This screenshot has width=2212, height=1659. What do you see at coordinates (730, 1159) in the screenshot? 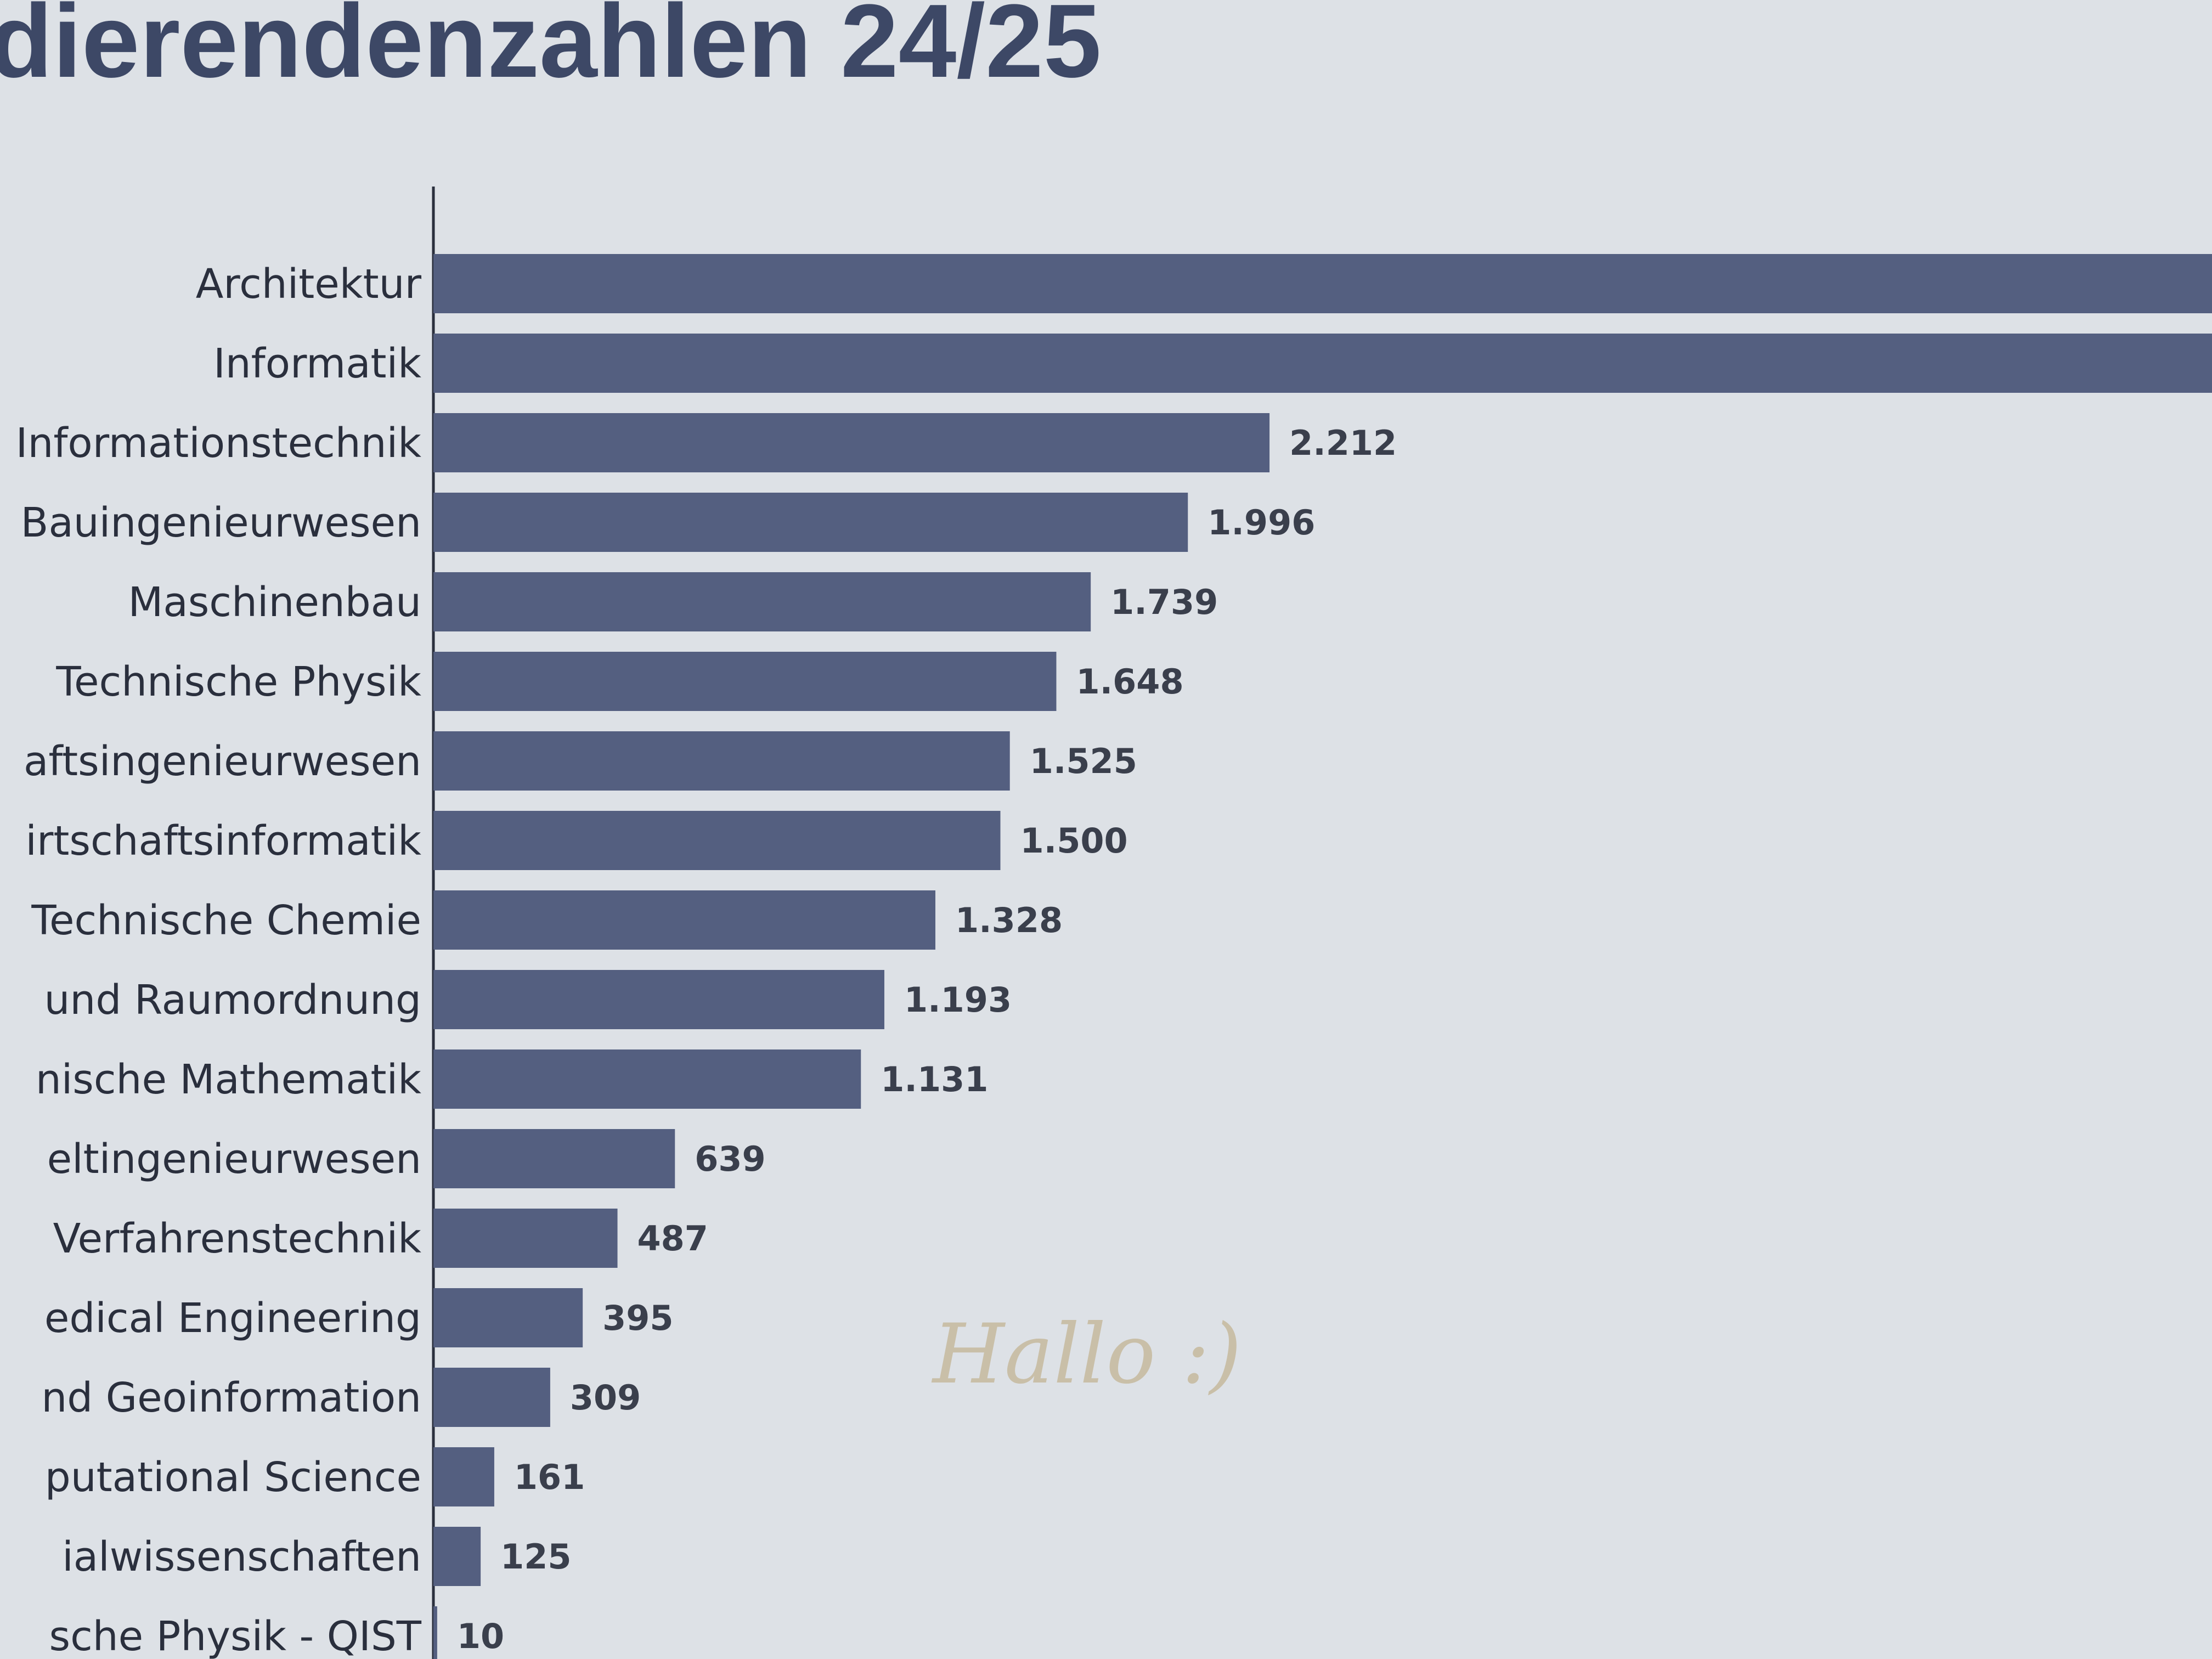
I see `value-label: 639` at bounding box center [730, 1159].